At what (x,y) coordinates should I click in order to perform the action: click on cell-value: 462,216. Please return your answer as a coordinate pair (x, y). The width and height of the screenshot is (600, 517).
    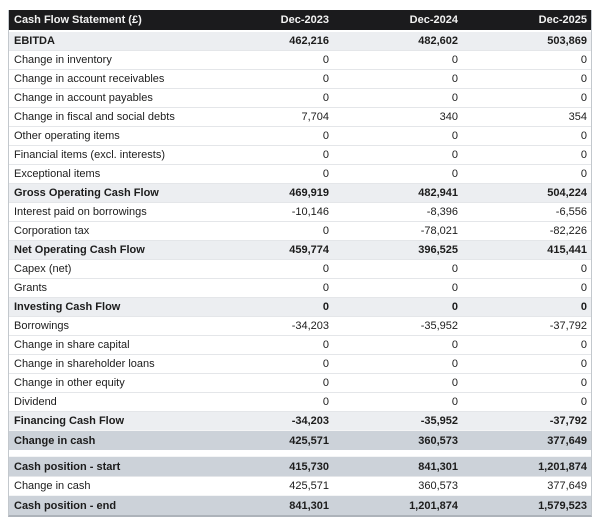
    Looking at the image, I should click on (268, 41).